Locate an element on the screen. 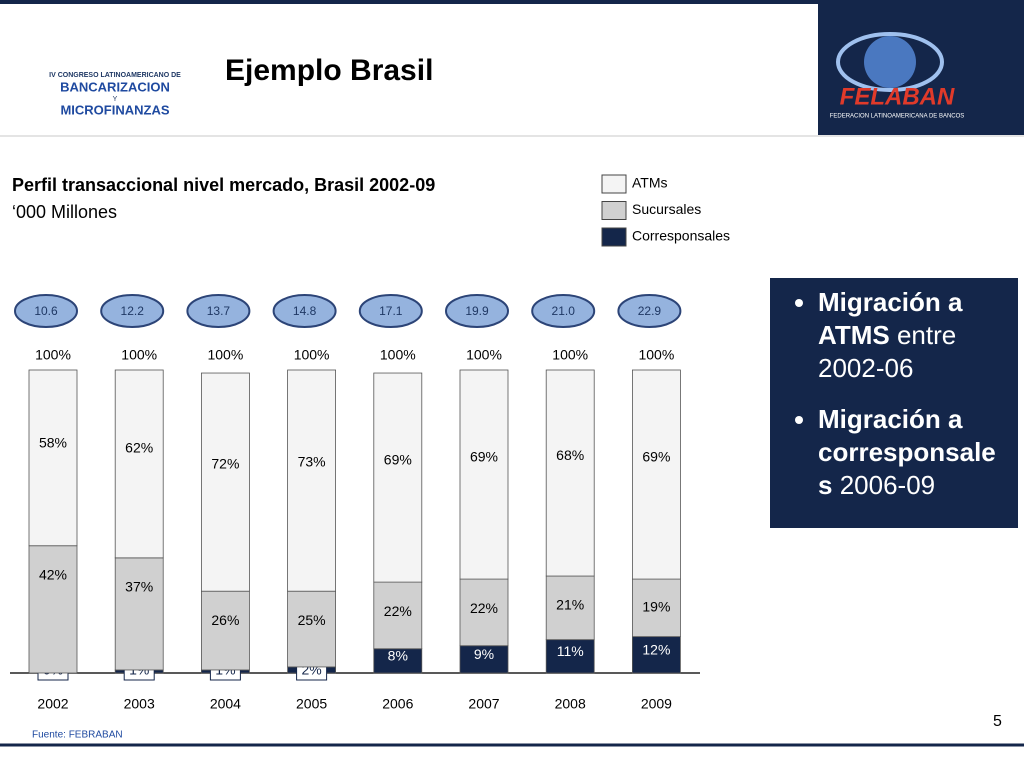 The width and height of the screenshot is (1024, 768). legend-label: Corresponsales is located at coordinates (681, 236).